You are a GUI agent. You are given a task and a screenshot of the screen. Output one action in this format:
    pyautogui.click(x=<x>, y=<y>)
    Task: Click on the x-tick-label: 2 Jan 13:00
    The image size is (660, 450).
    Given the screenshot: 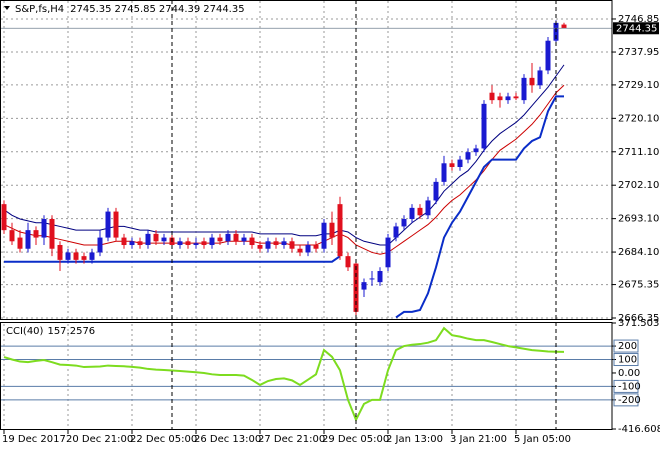 What is the action you would take?
    pyautogui.click(x=414, y=439)
    